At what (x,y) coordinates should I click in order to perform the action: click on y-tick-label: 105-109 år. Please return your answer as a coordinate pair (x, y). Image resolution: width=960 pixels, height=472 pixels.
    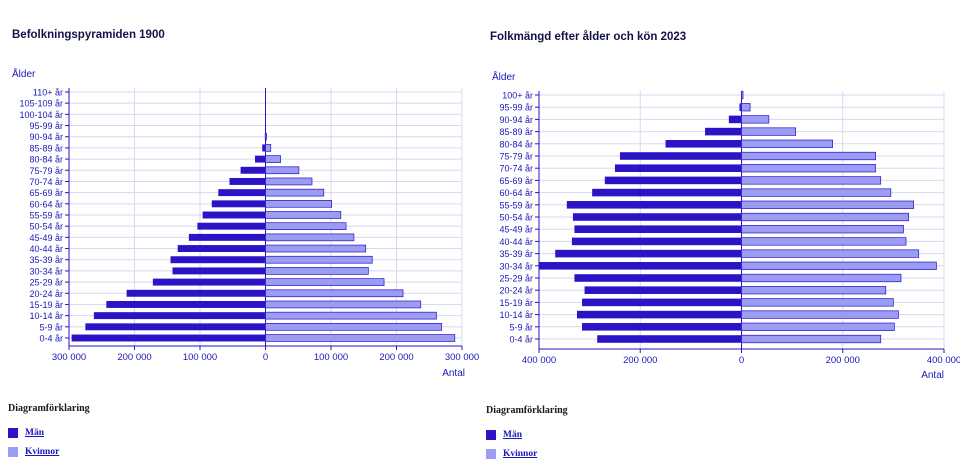
    Looking at the image, I should click on (41, 104).